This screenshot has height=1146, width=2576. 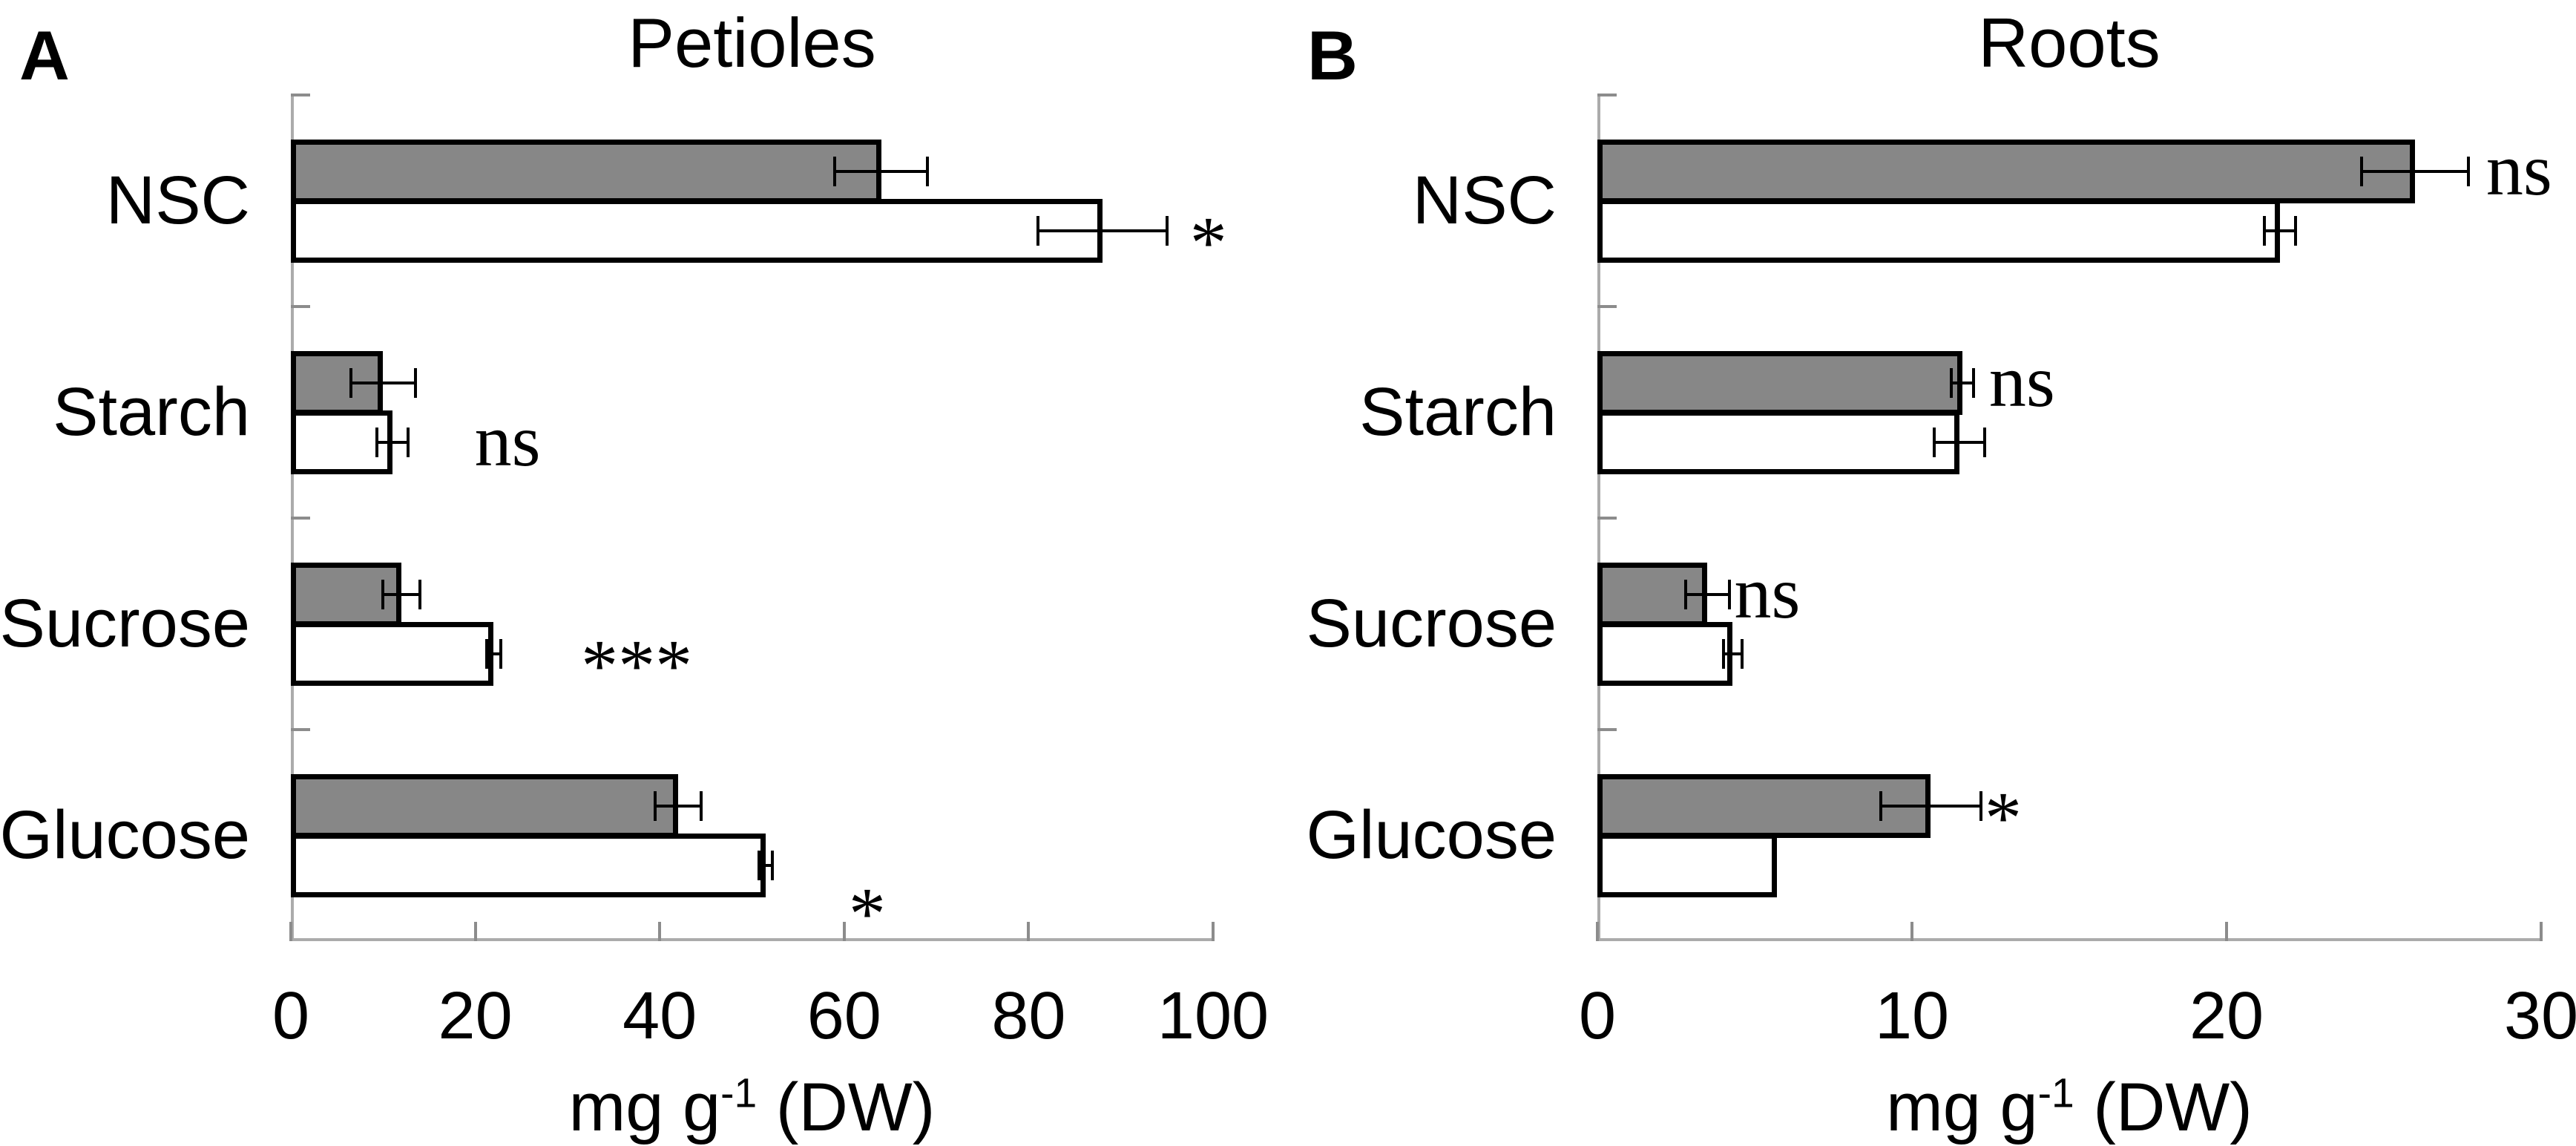 I want to click on error-cap-inner-white-sucrose, so click(x=486, y=654).